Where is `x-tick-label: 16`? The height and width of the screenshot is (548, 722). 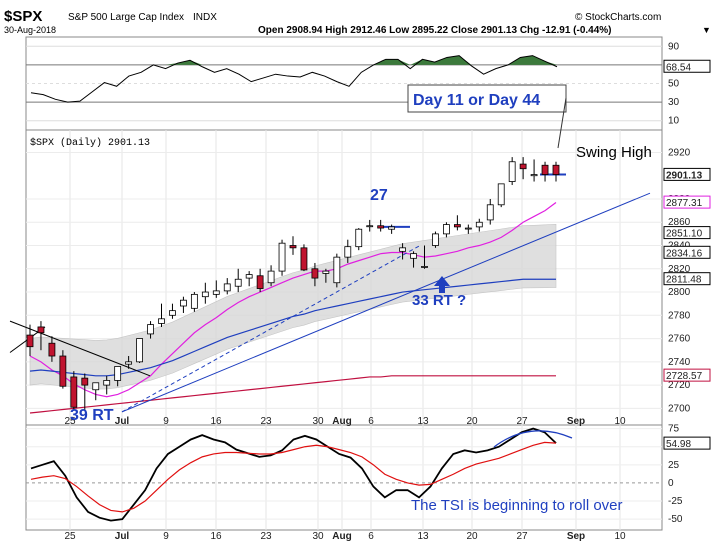 x-tick-label: 16 is located at coordinates (216, 536).